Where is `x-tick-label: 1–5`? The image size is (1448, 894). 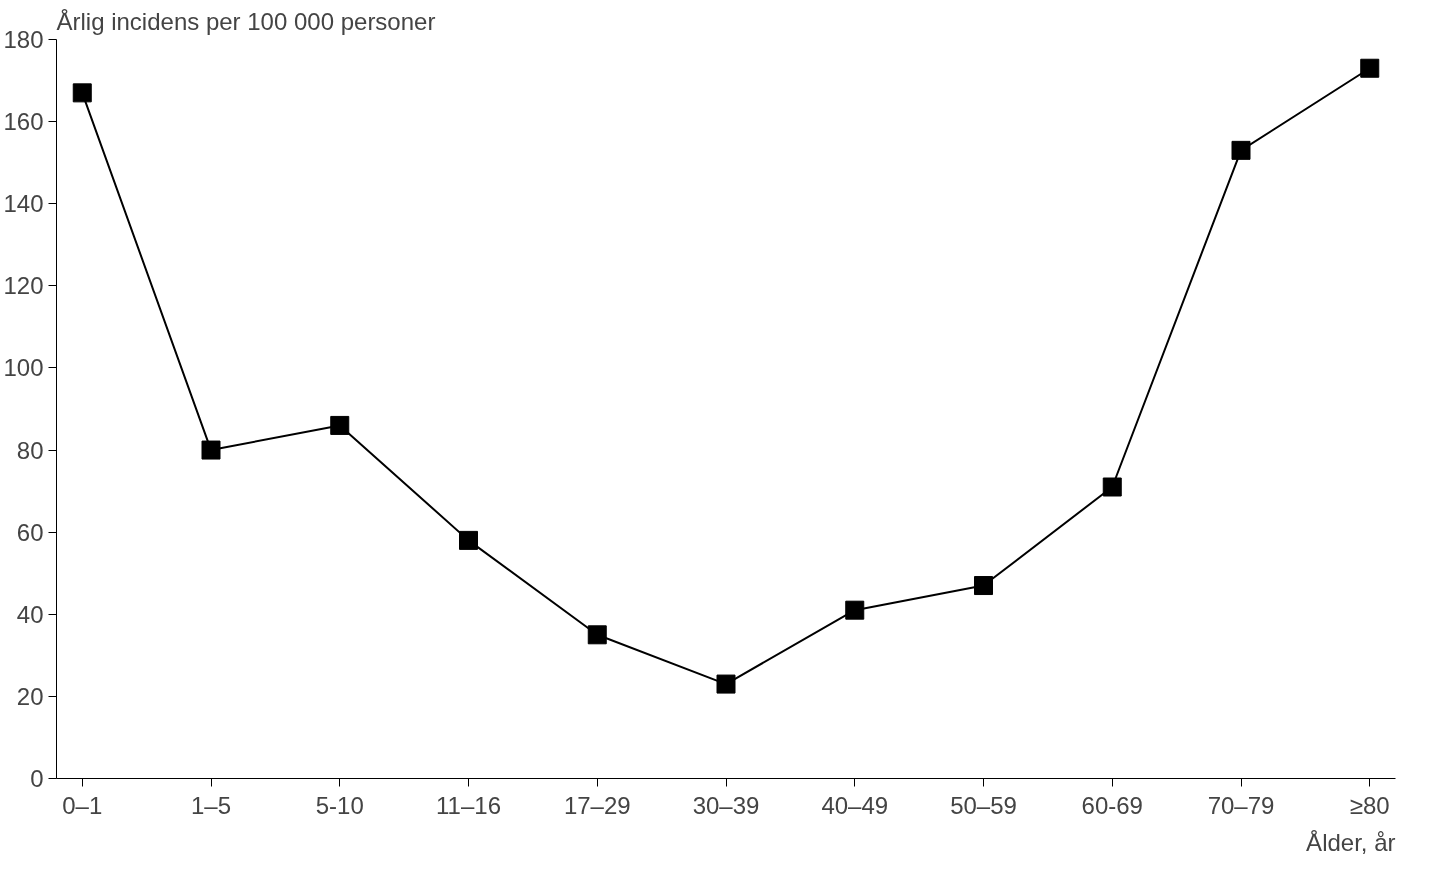 x-tick-label: 1–5 is located at coordinates (211, 805).